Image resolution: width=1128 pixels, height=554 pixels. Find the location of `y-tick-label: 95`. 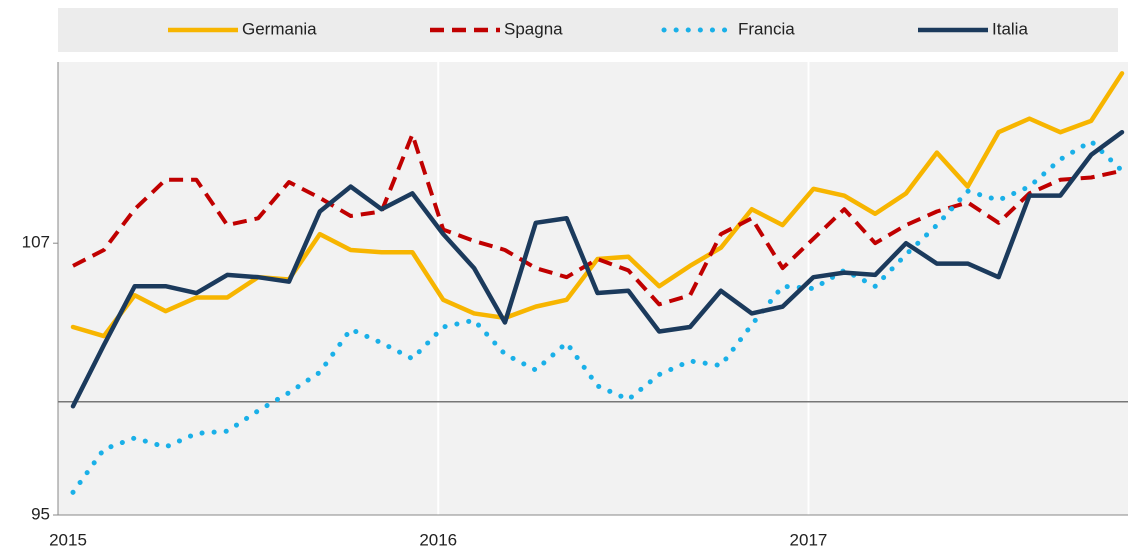

y-tick-label: 95 is located at coordinates (40, 513).